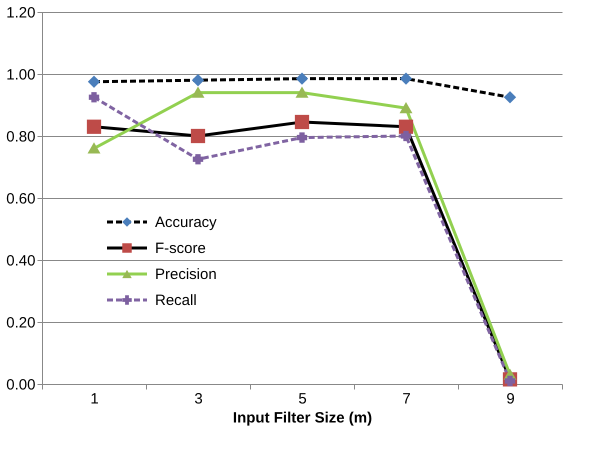 The height and width of the screenshot is (455, 616). What do you see at coordinates (21, 261) in the screenshot?
I see `y-tick-label: 0.40` at bounding box center [21, 261].